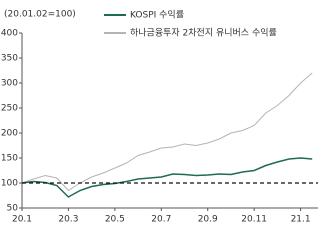 This screenshot has height=240, width=320. Describe the element at coordinates (115, 220) in the screenshot. I see `x-tick-label: 20.5` at that location.